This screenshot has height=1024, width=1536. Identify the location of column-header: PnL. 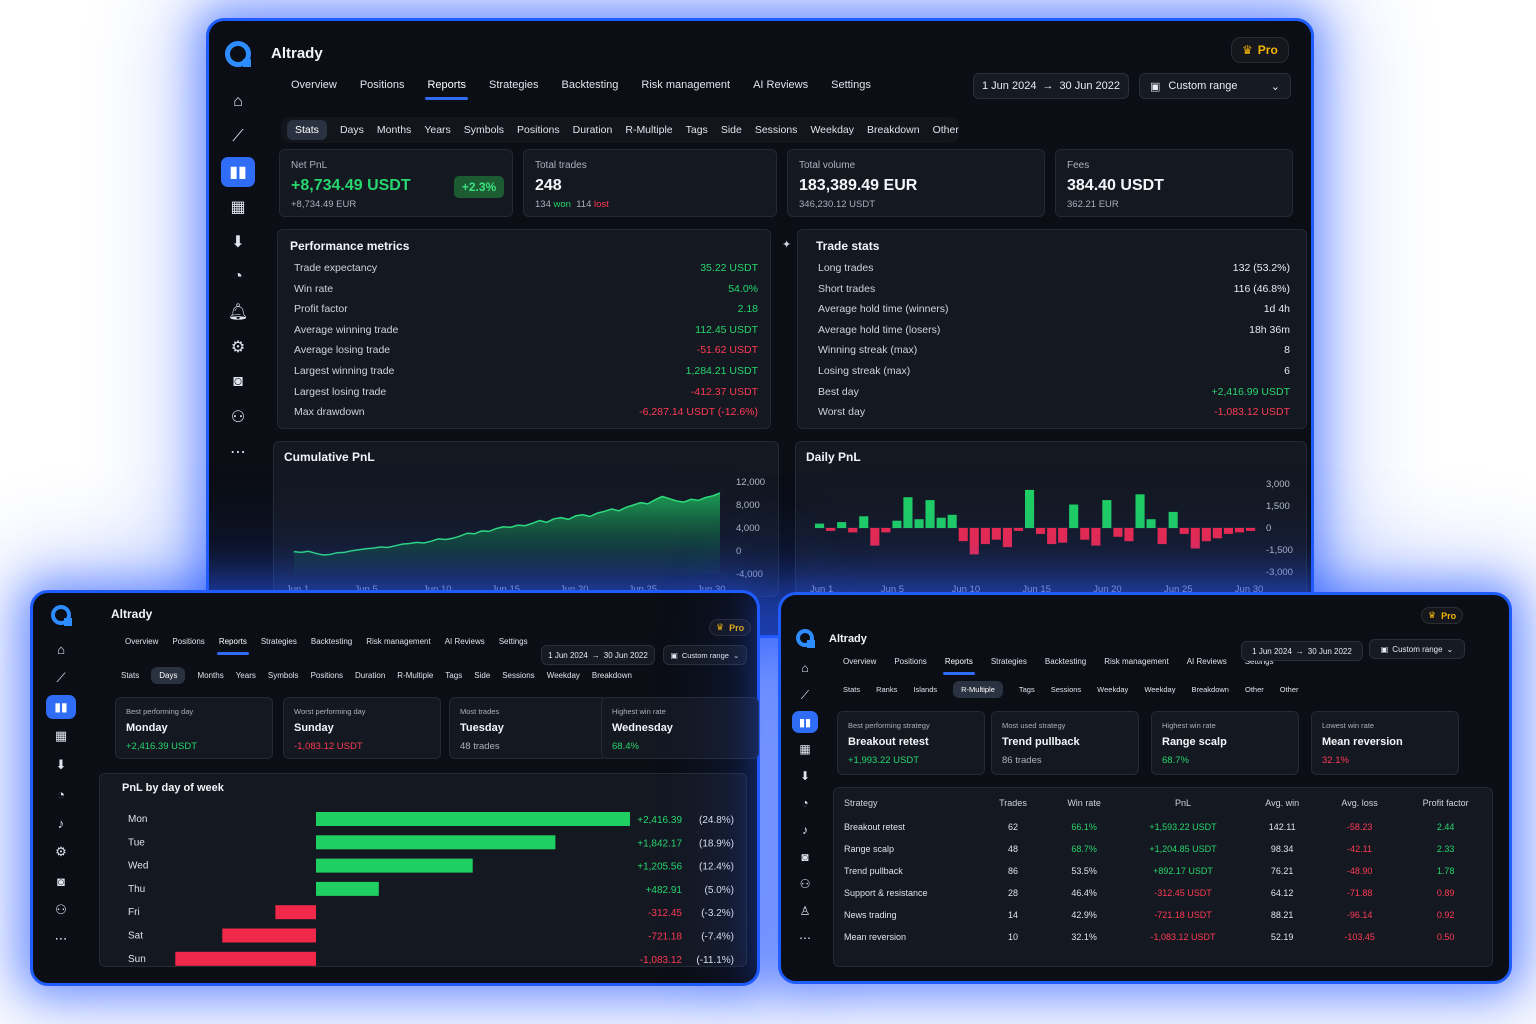
(1182, 803).